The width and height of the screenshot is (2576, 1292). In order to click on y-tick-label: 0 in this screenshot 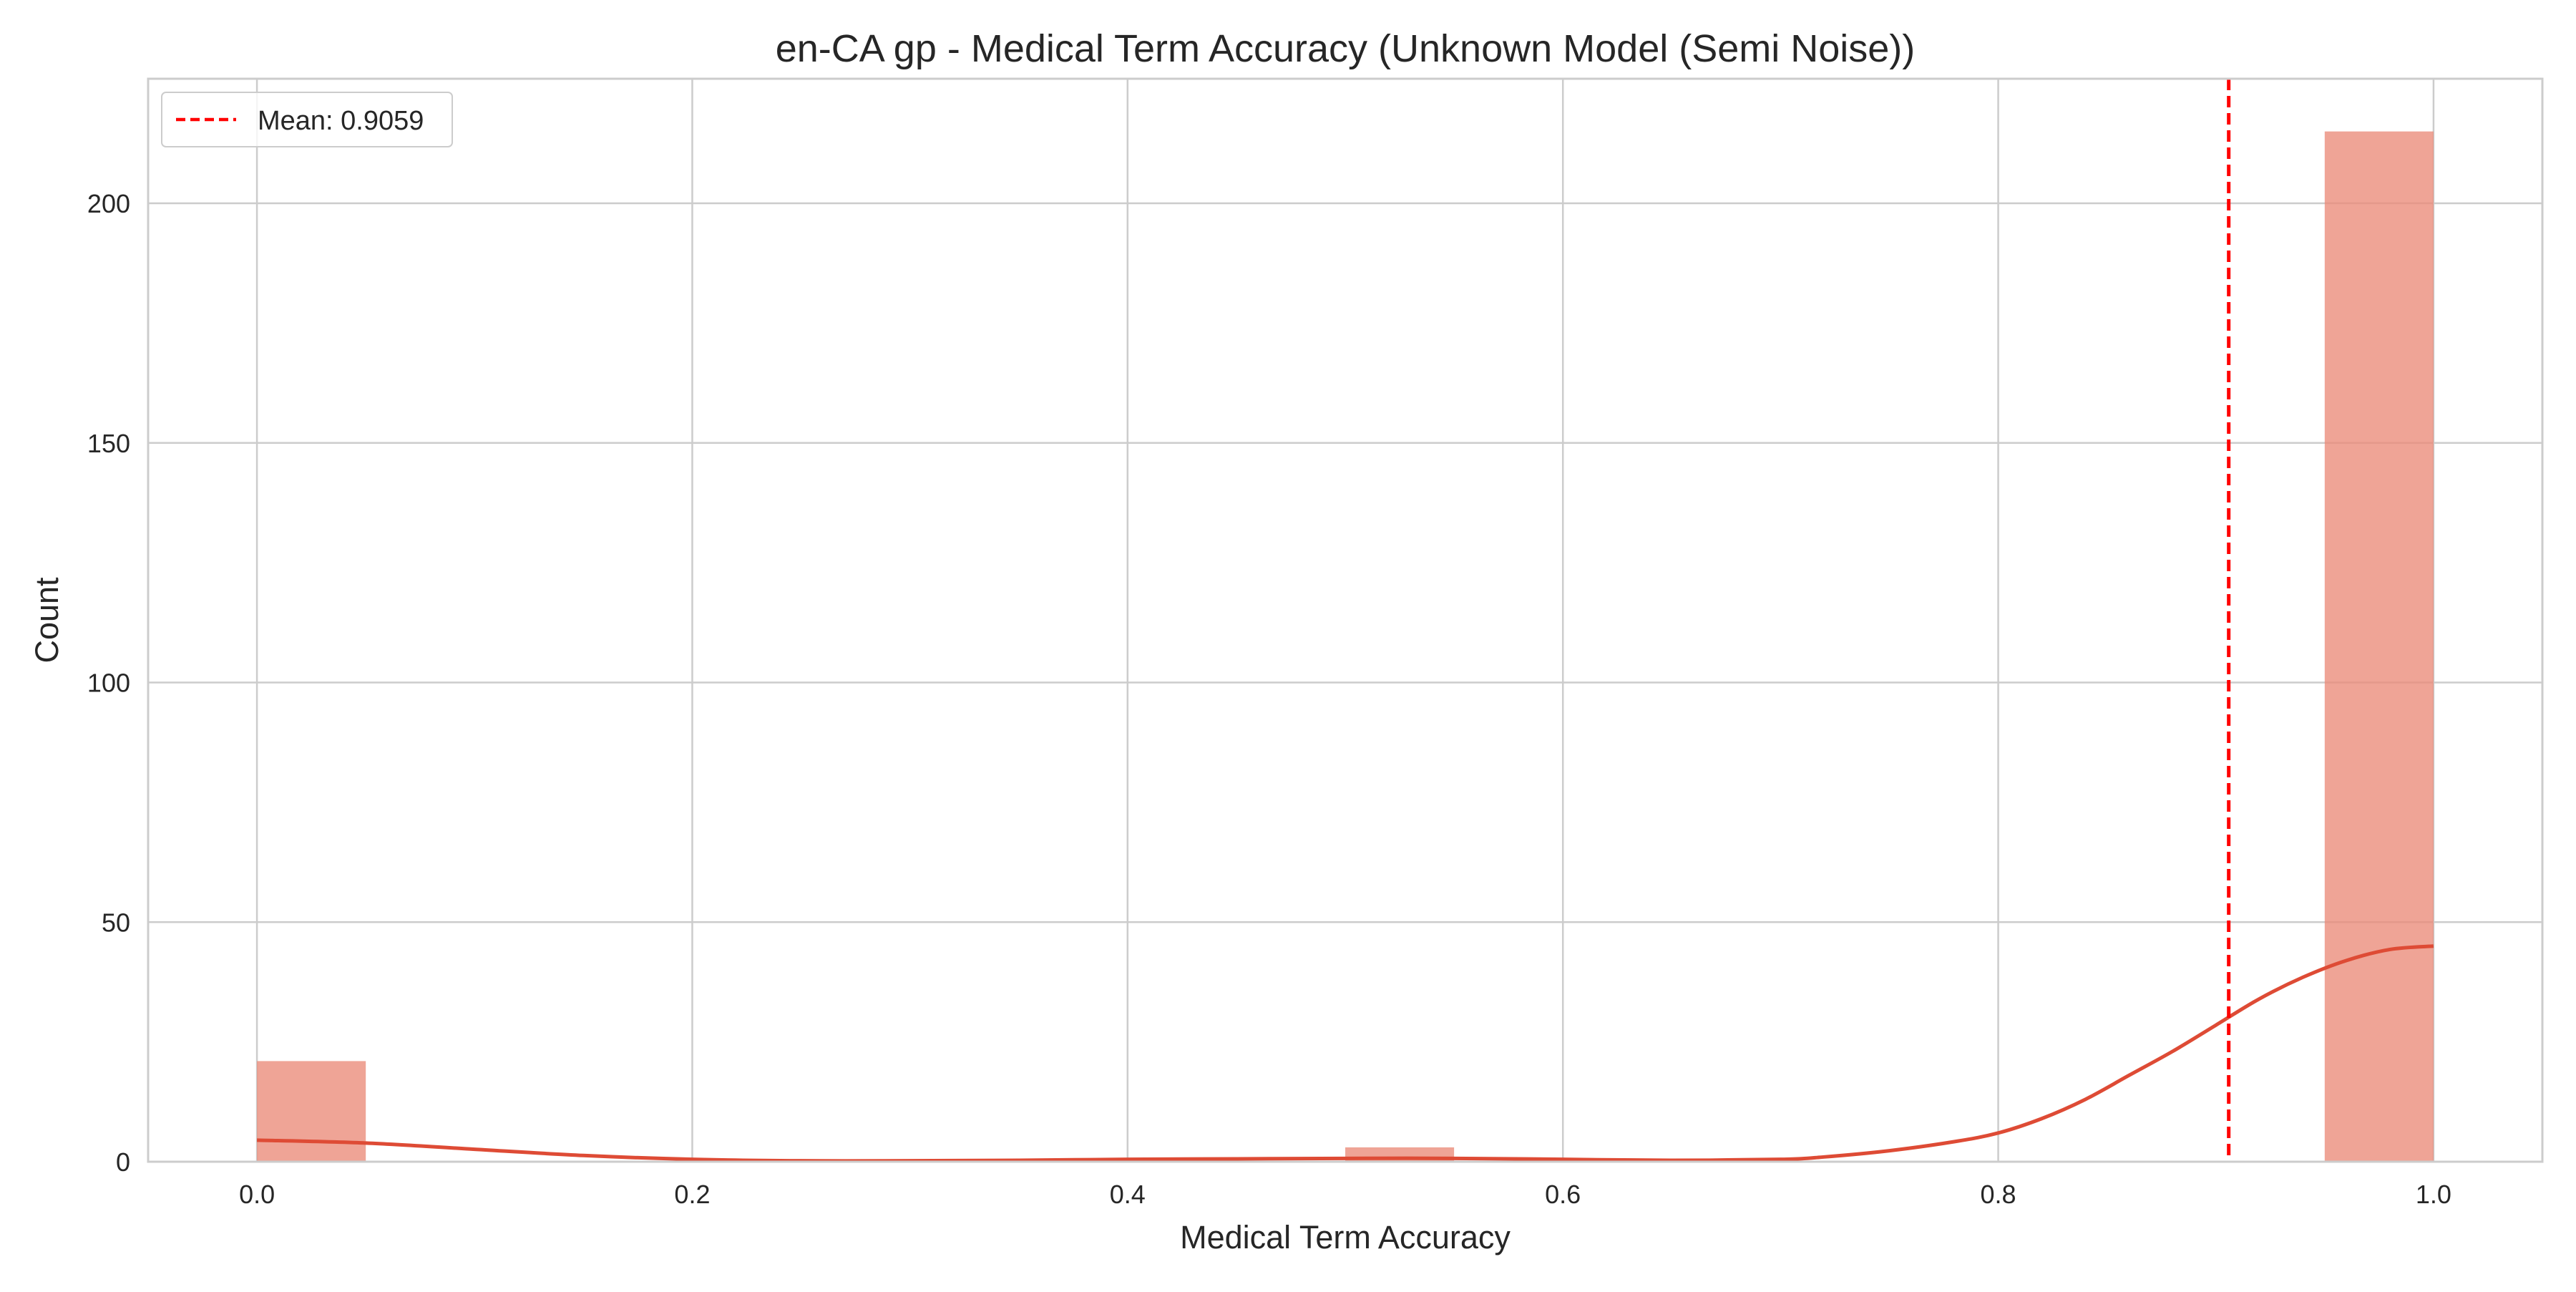, I will do `click(123, 1162)`.